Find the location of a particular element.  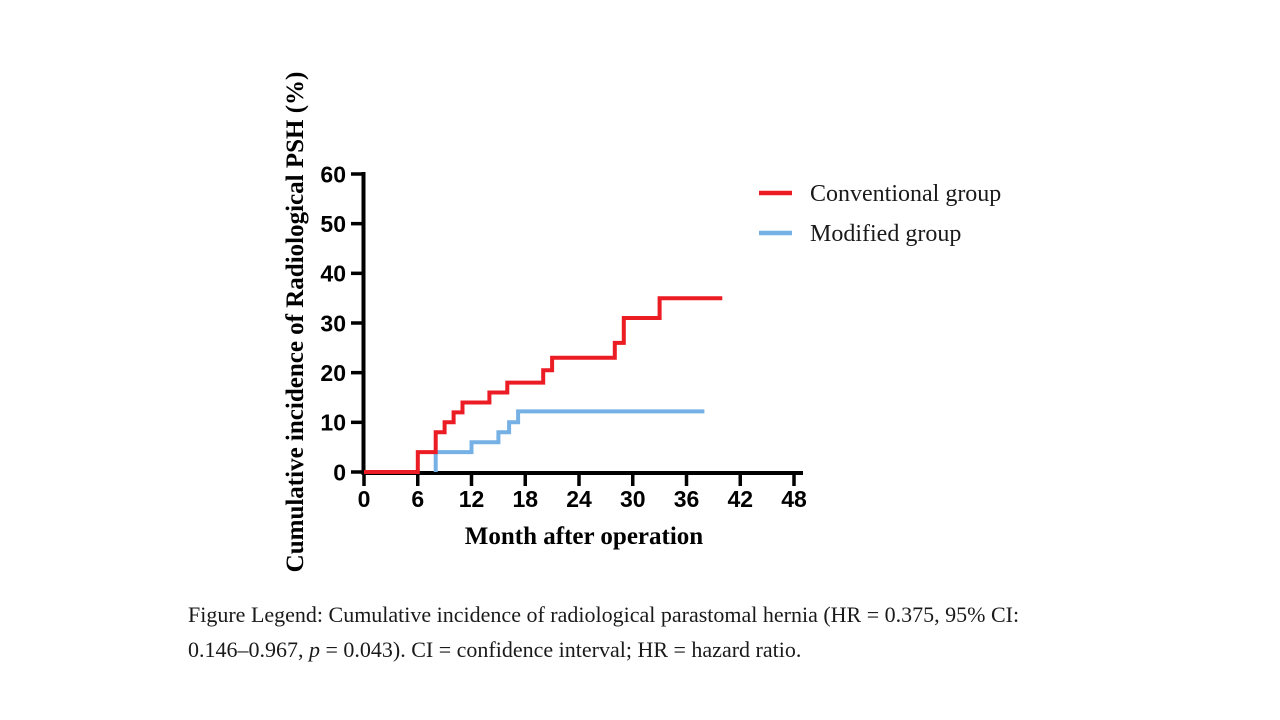

x-tick-label: 12 is located at coordinates (472, 499).